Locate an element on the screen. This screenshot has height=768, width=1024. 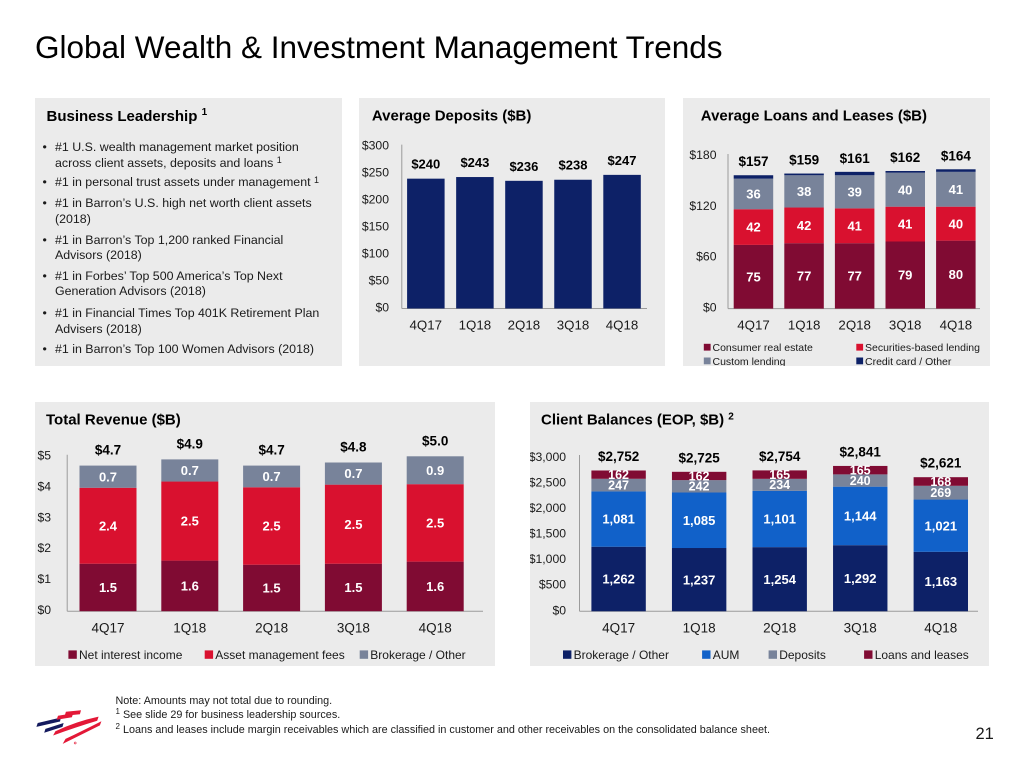
svg-text: 1,021 is located at coordinates (941, 525).